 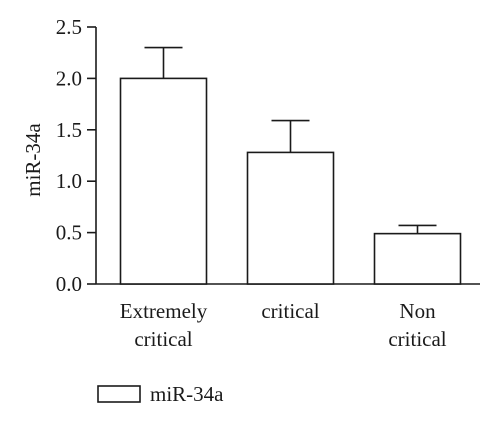 What do you see at coordinates (69, 27) in the screenshot?
I see `y-tick-label: 2.5` at bounding box center [69, 27].